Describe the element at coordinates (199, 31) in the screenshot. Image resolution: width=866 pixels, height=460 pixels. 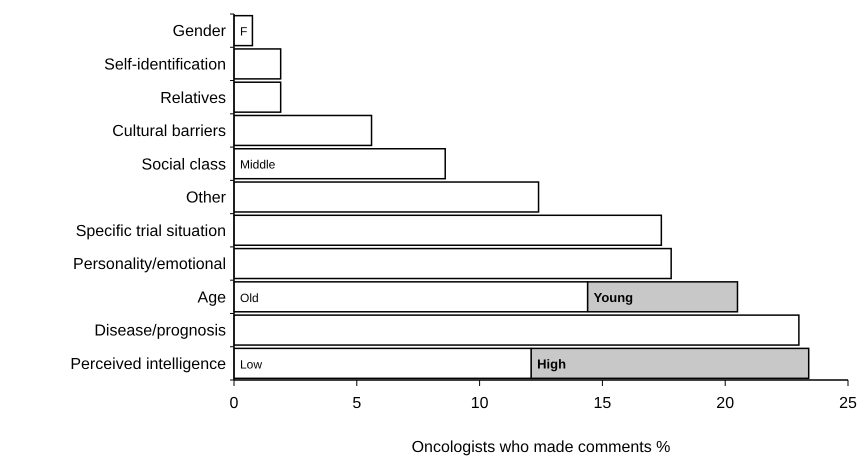
I see `y-tick-label: Gender` at that location.